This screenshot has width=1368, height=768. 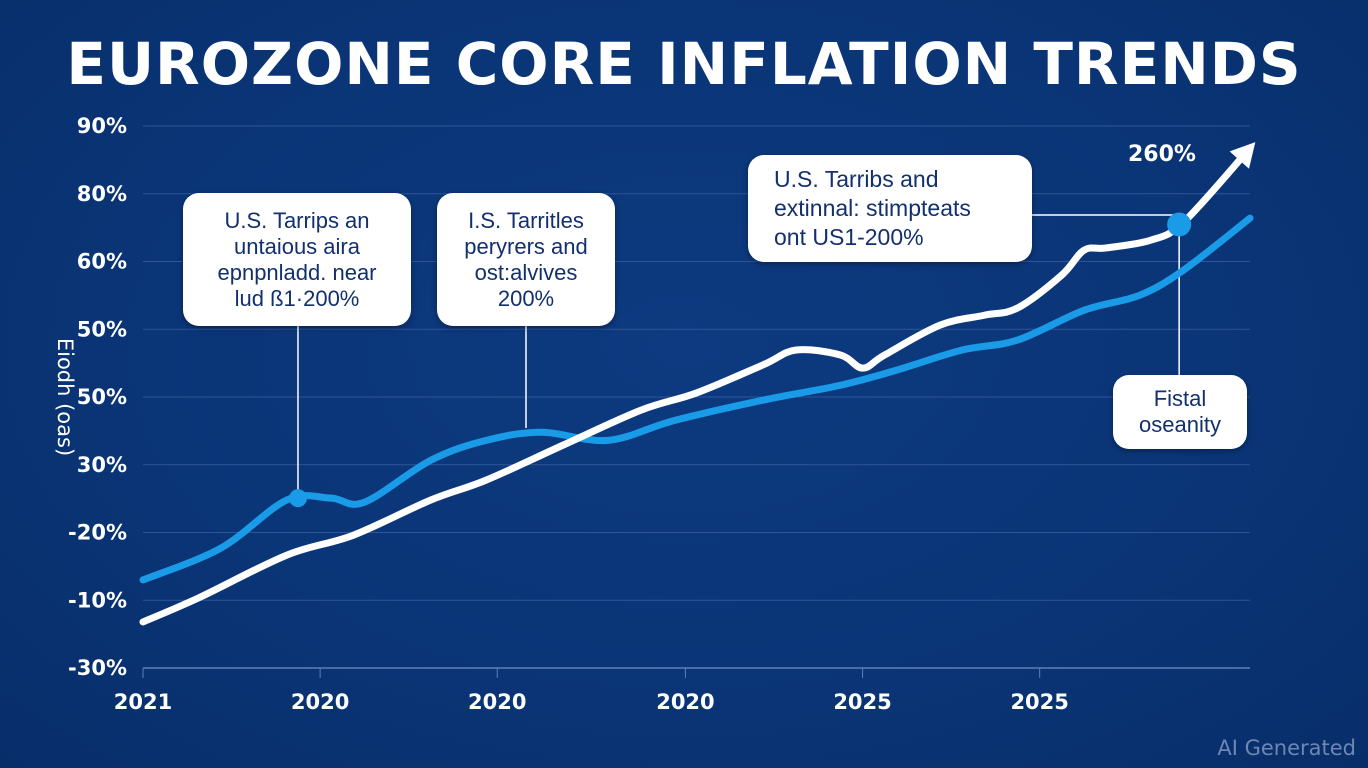 What do you see at coordinates (102, 194) in the screenshot?
I see `y-tick-label: 80%` at bounding box center [102, 194].